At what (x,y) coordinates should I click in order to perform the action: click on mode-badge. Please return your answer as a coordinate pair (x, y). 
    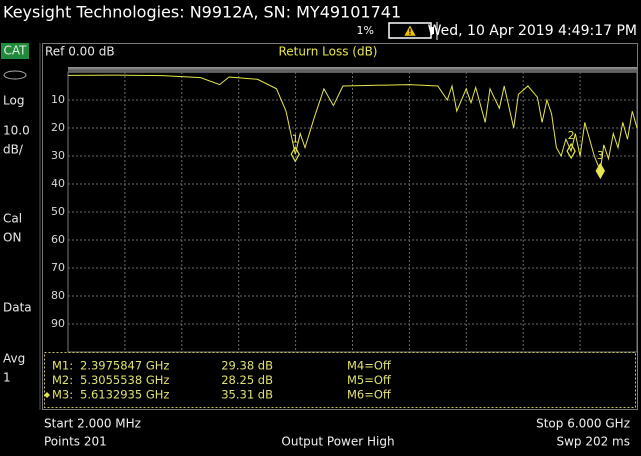
    Looking at the image, I should click on (15, 51).